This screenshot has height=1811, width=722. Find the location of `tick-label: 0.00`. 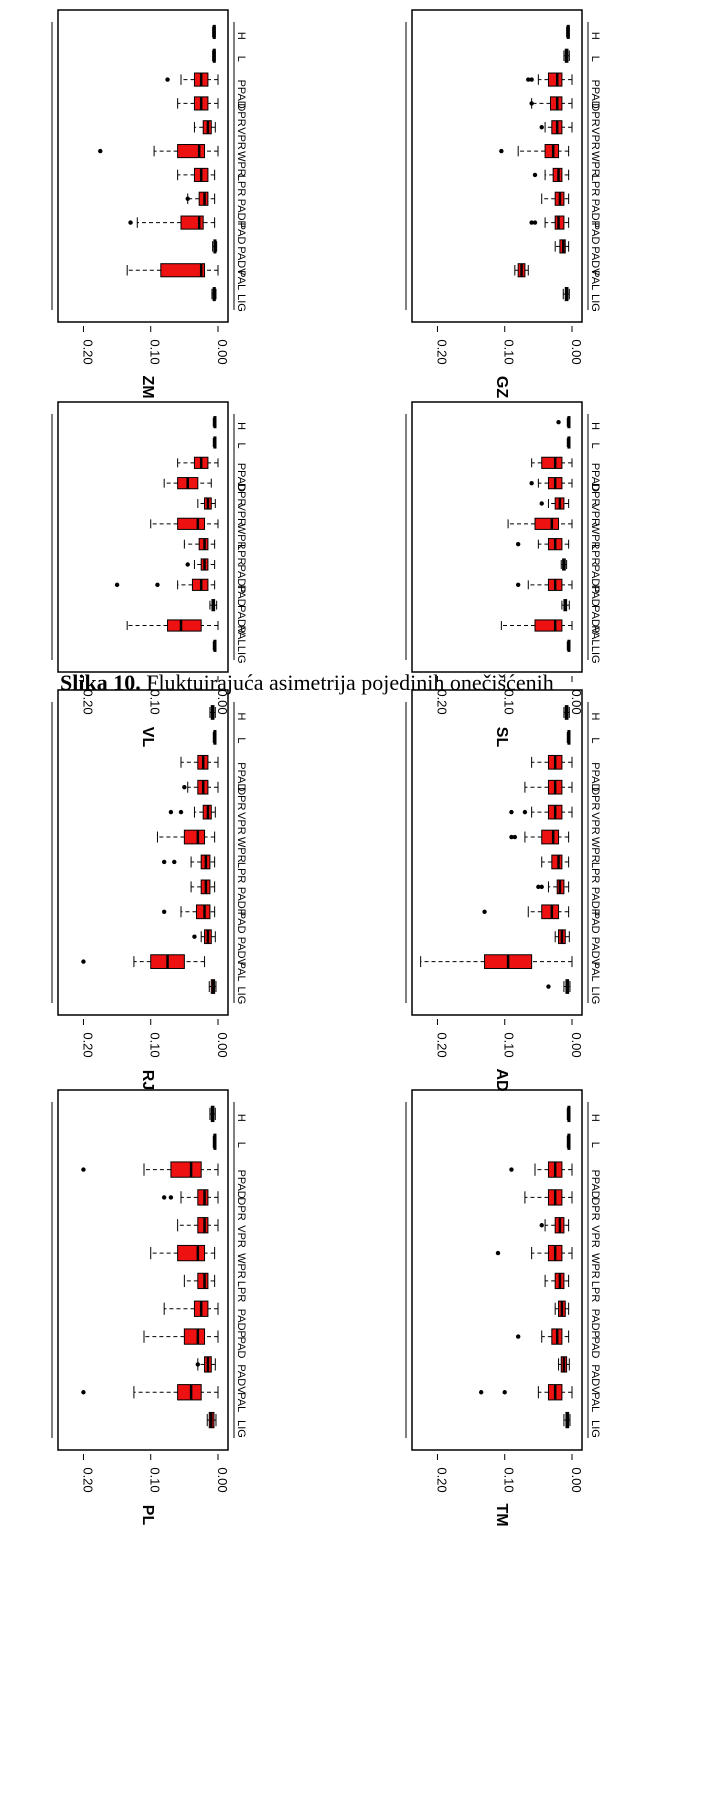

tick-label: 0.00 is located at coordinates (222, 351).